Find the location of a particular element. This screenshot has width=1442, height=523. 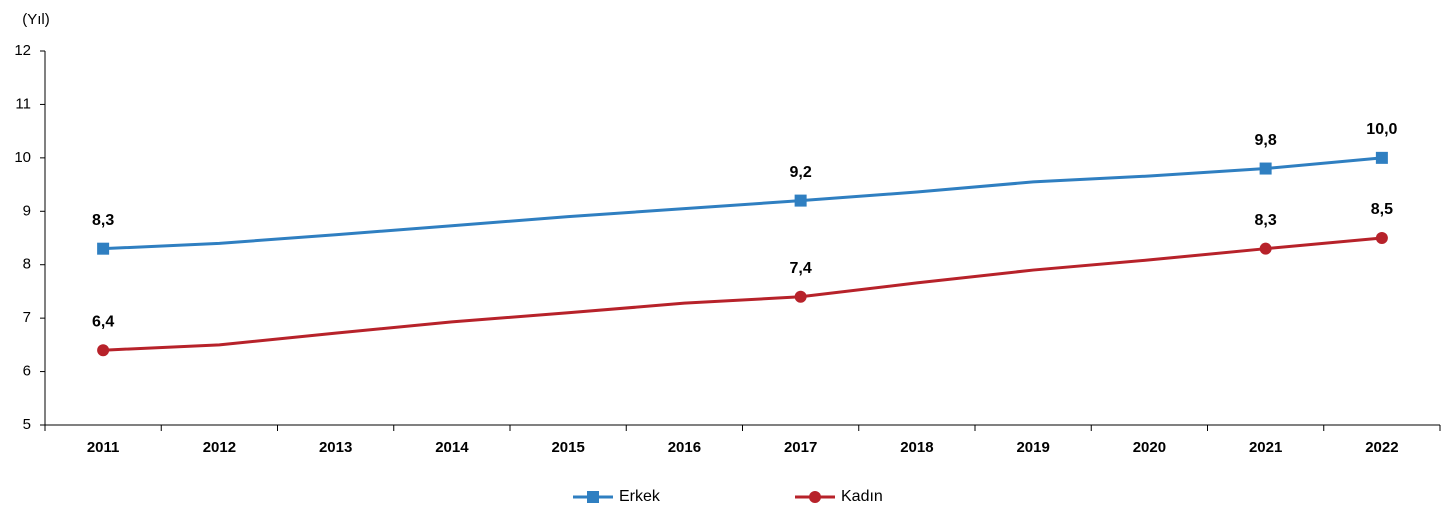

x-tick-label: 2018 is located at coordinates (916, 447).